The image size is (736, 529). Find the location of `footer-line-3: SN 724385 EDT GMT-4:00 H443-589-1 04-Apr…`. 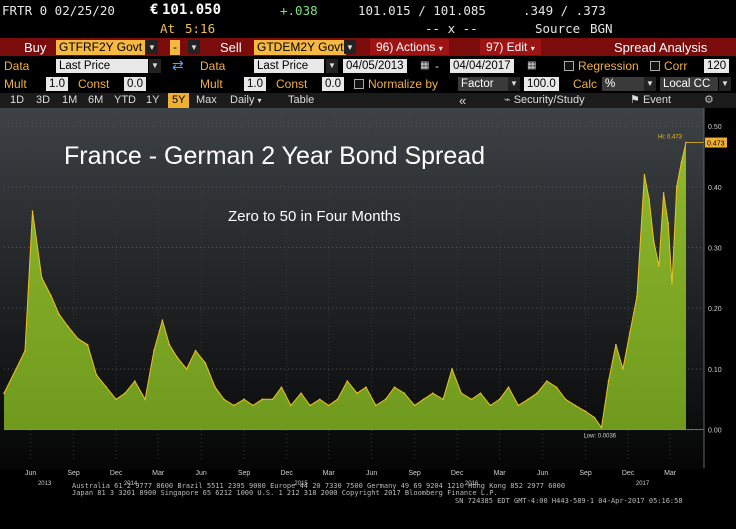

footer-line-3: SN 724385 EDT GMT-4:00 H443-589-1 04-Apr… is located at coordinates (569, 501).